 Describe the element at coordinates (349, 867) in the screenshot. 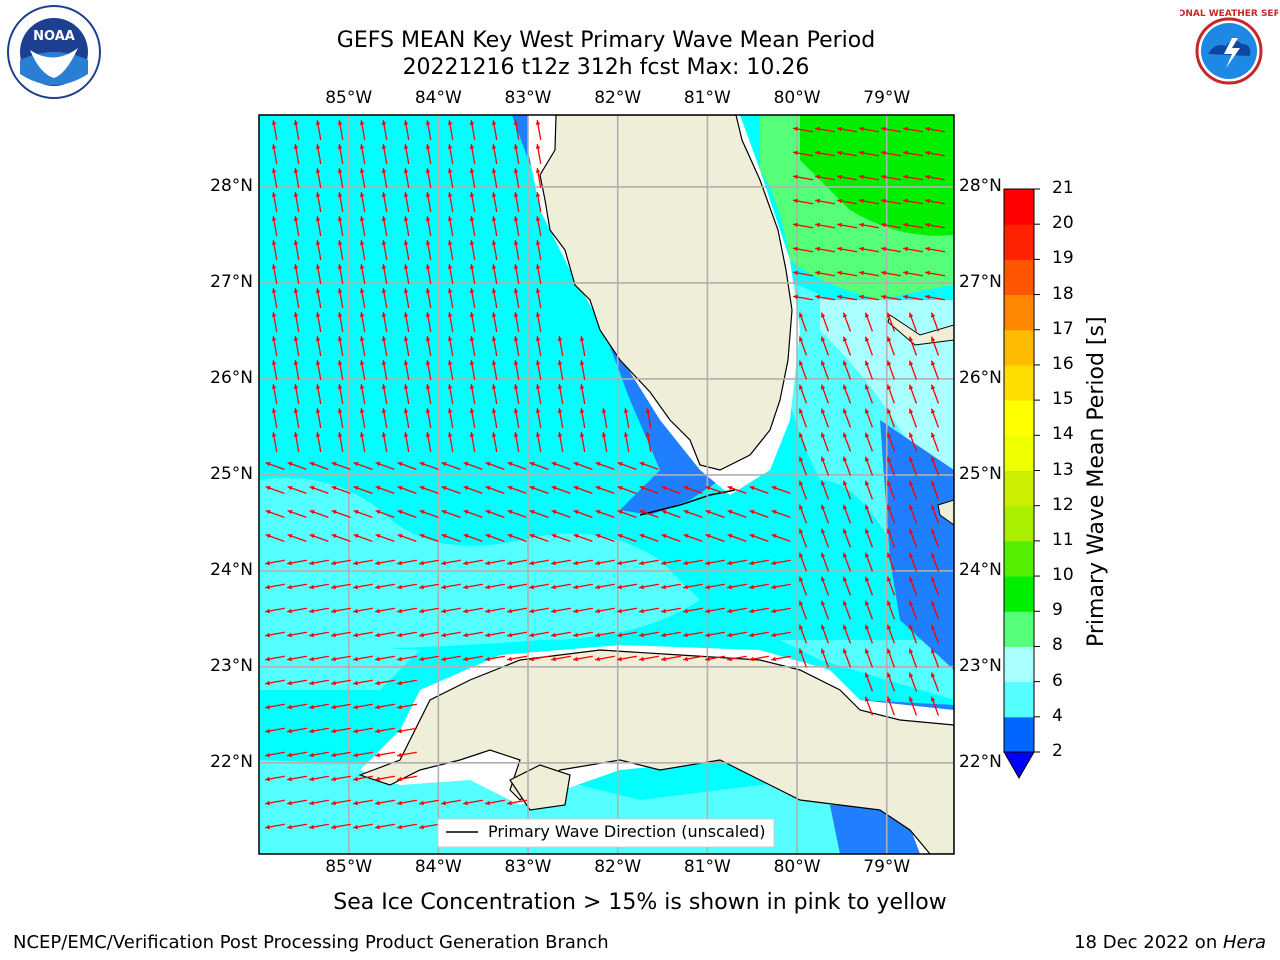

I see `lon-label-bottom: 85°W` at that location.